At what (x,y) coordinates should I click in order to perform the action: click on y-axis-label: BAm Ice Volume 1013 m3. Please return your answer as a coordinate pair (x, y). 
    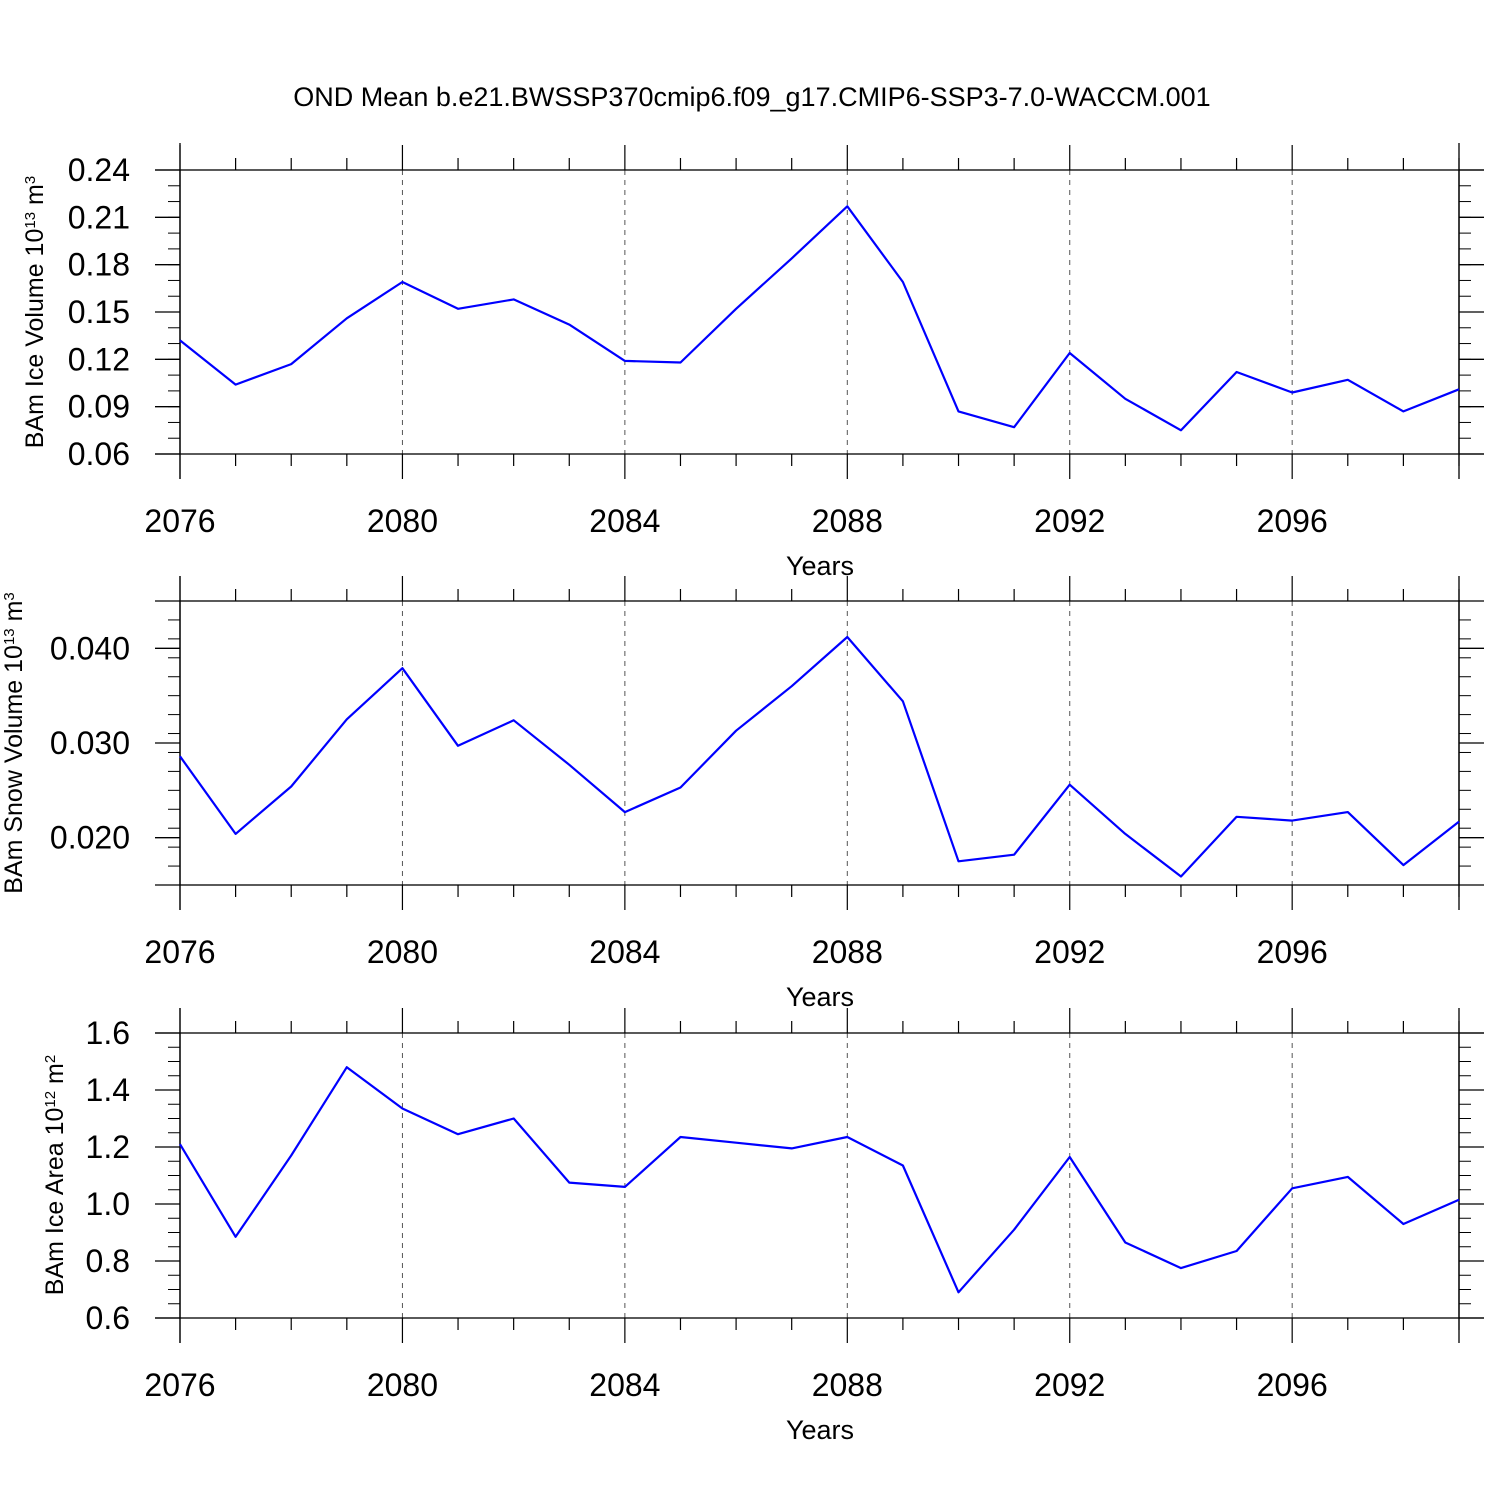
    Looking at the image, I should click on (35, 312).